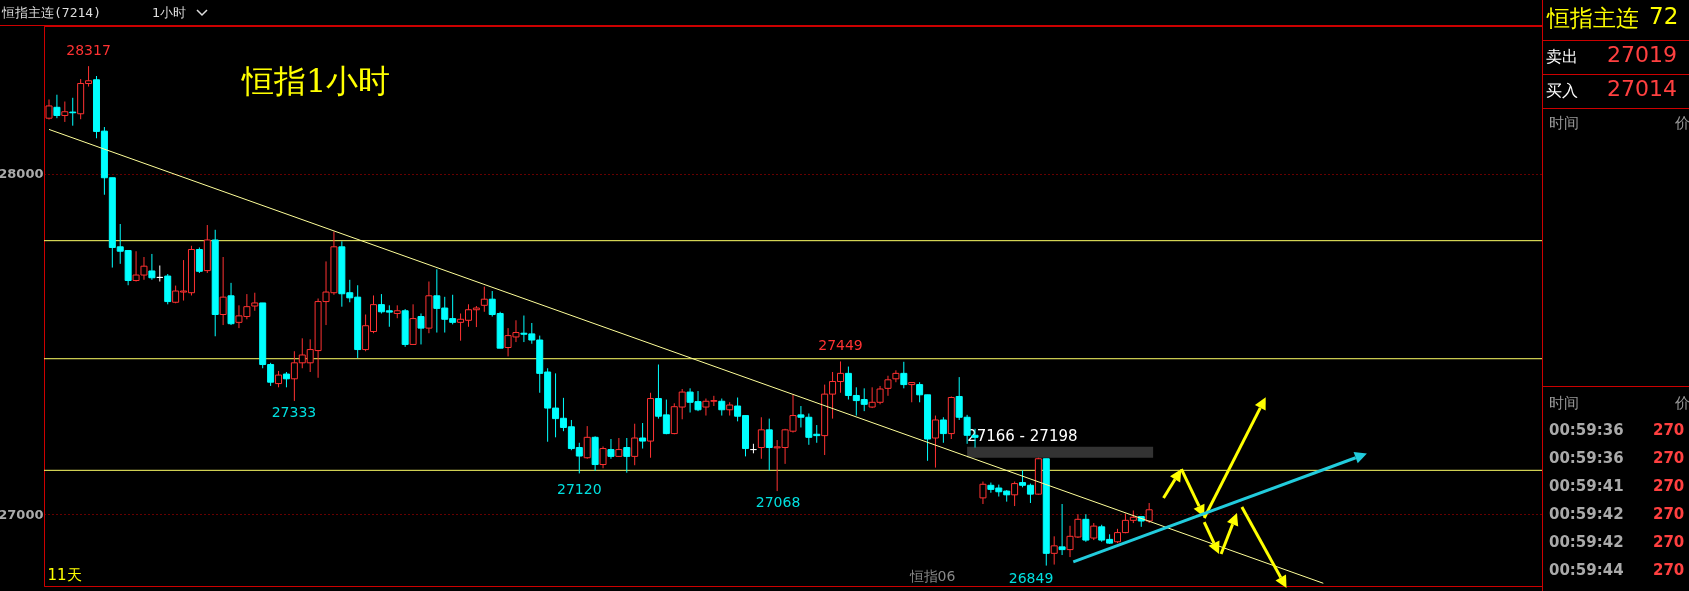 The image size is (1689, 591). Describe the element at coordinates (1562, 57) in the screenshot. I see `text: 卖出` at that location.